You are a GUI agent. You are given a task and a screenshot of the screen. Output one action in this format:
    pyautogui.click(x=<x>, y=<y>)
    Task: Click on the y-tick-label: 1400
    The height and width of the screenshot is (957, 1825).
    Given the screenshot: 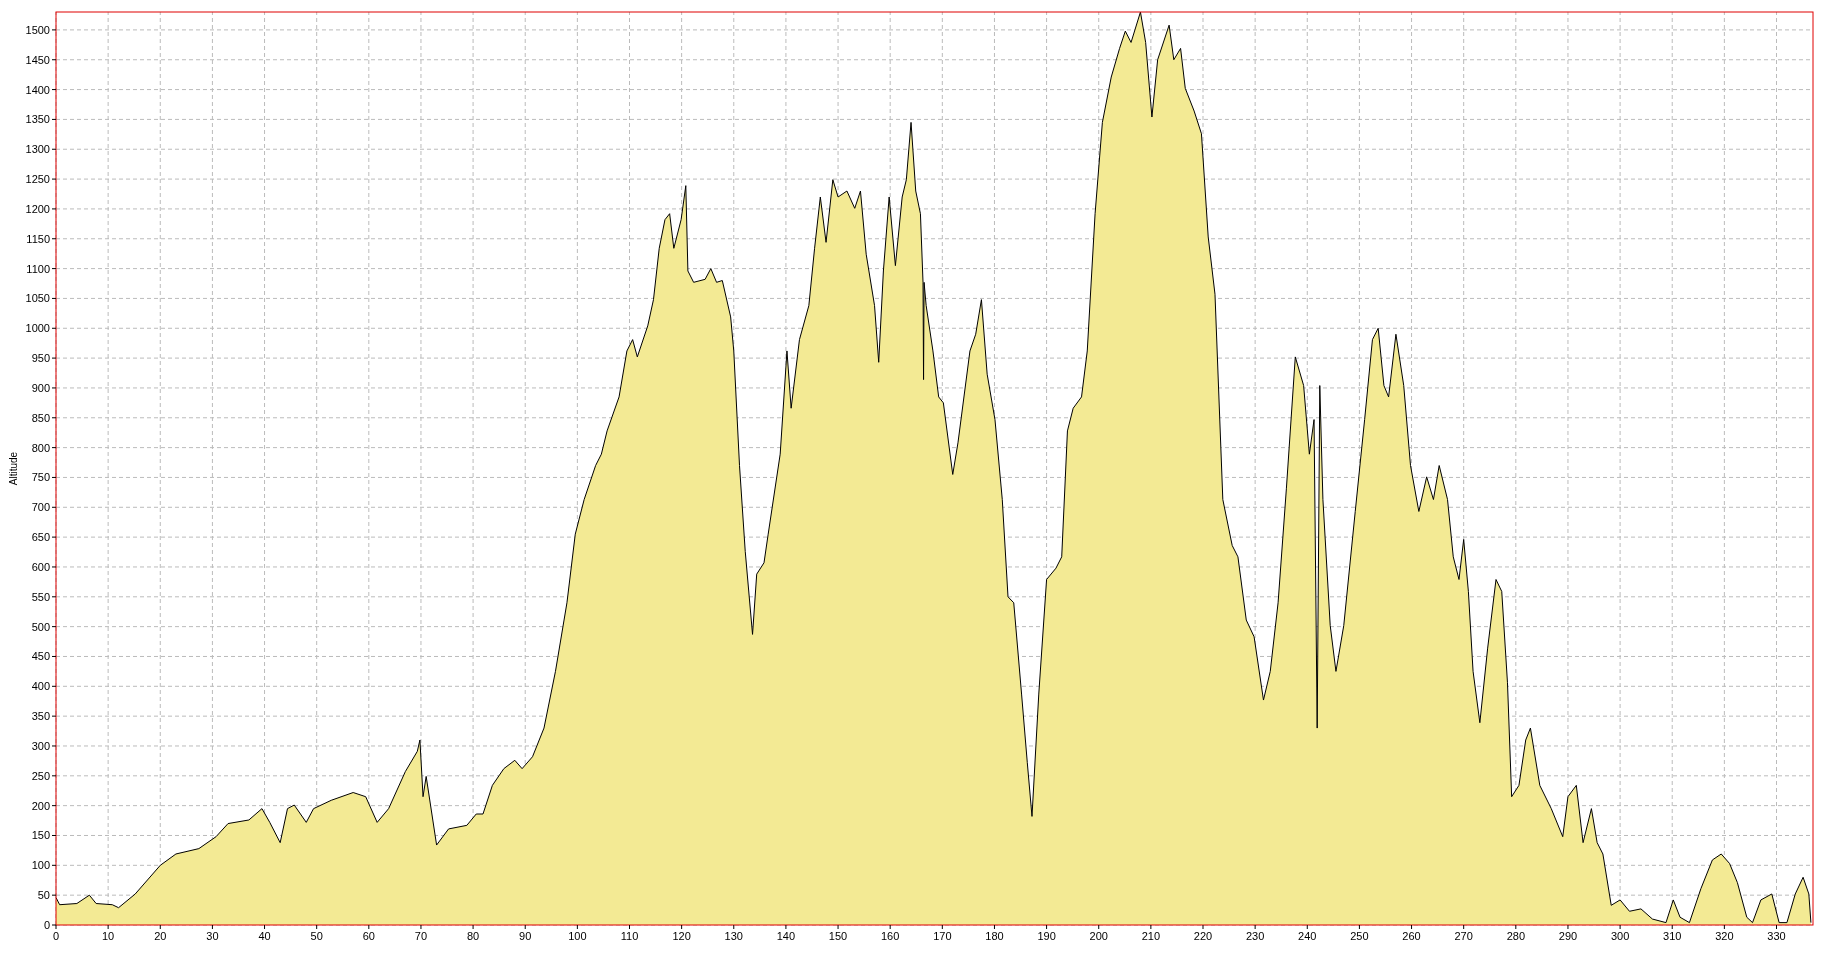 What is the action you would take?
    pyautogui.click(x=37, y=89)
    